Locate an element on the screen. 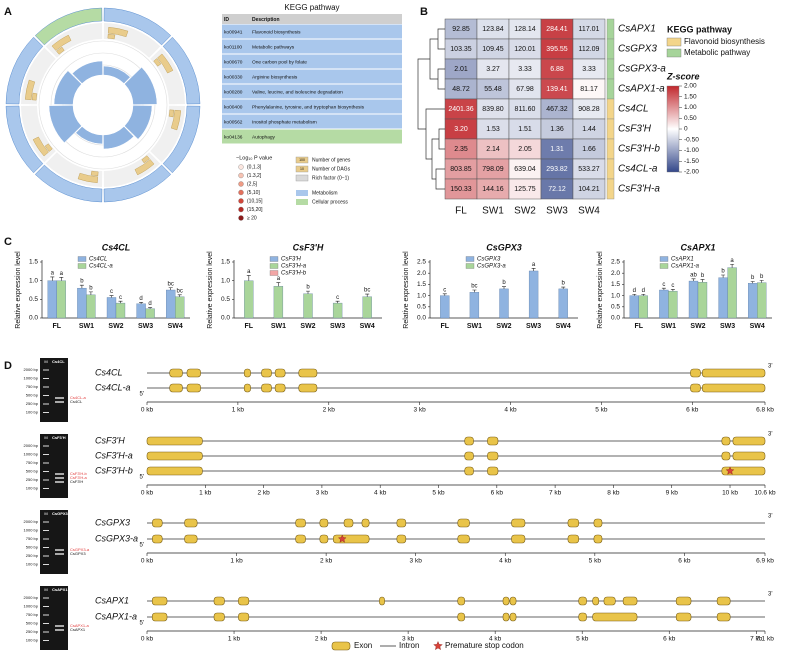 The image size is (787, 653). table-header: ID is located at coordinates (226, 20).